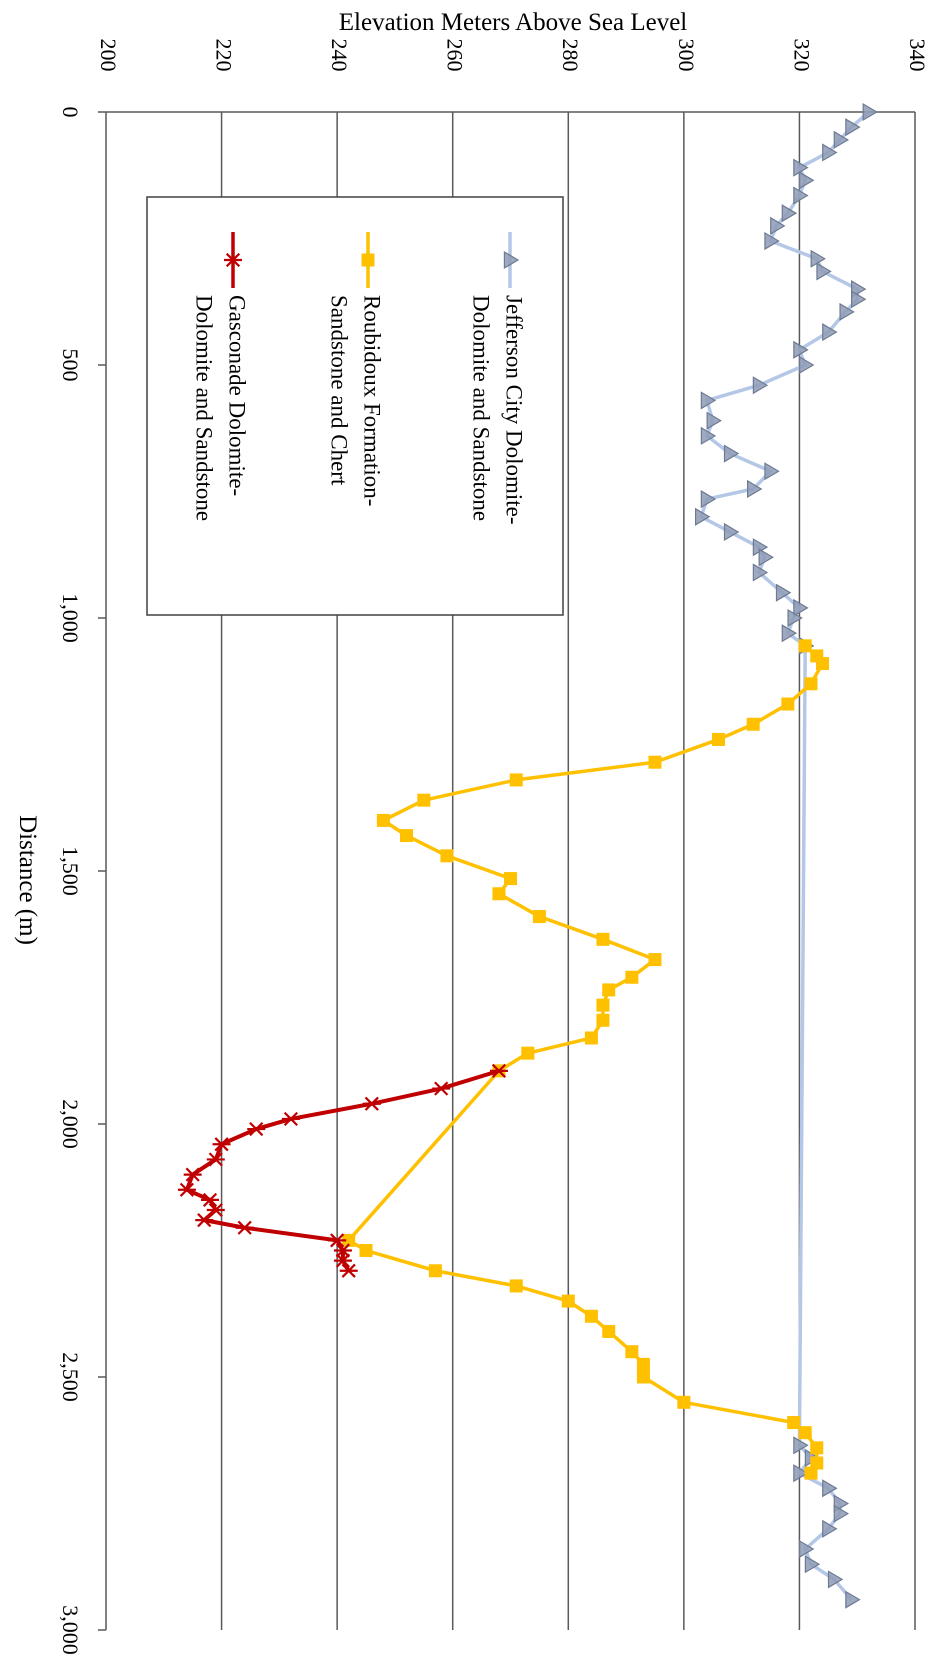  What do you see at coordinates (372, 400) in the screenshot?
I see `legend-entry-label: Roubidoux Formation-` at bounding box center [372, 400].